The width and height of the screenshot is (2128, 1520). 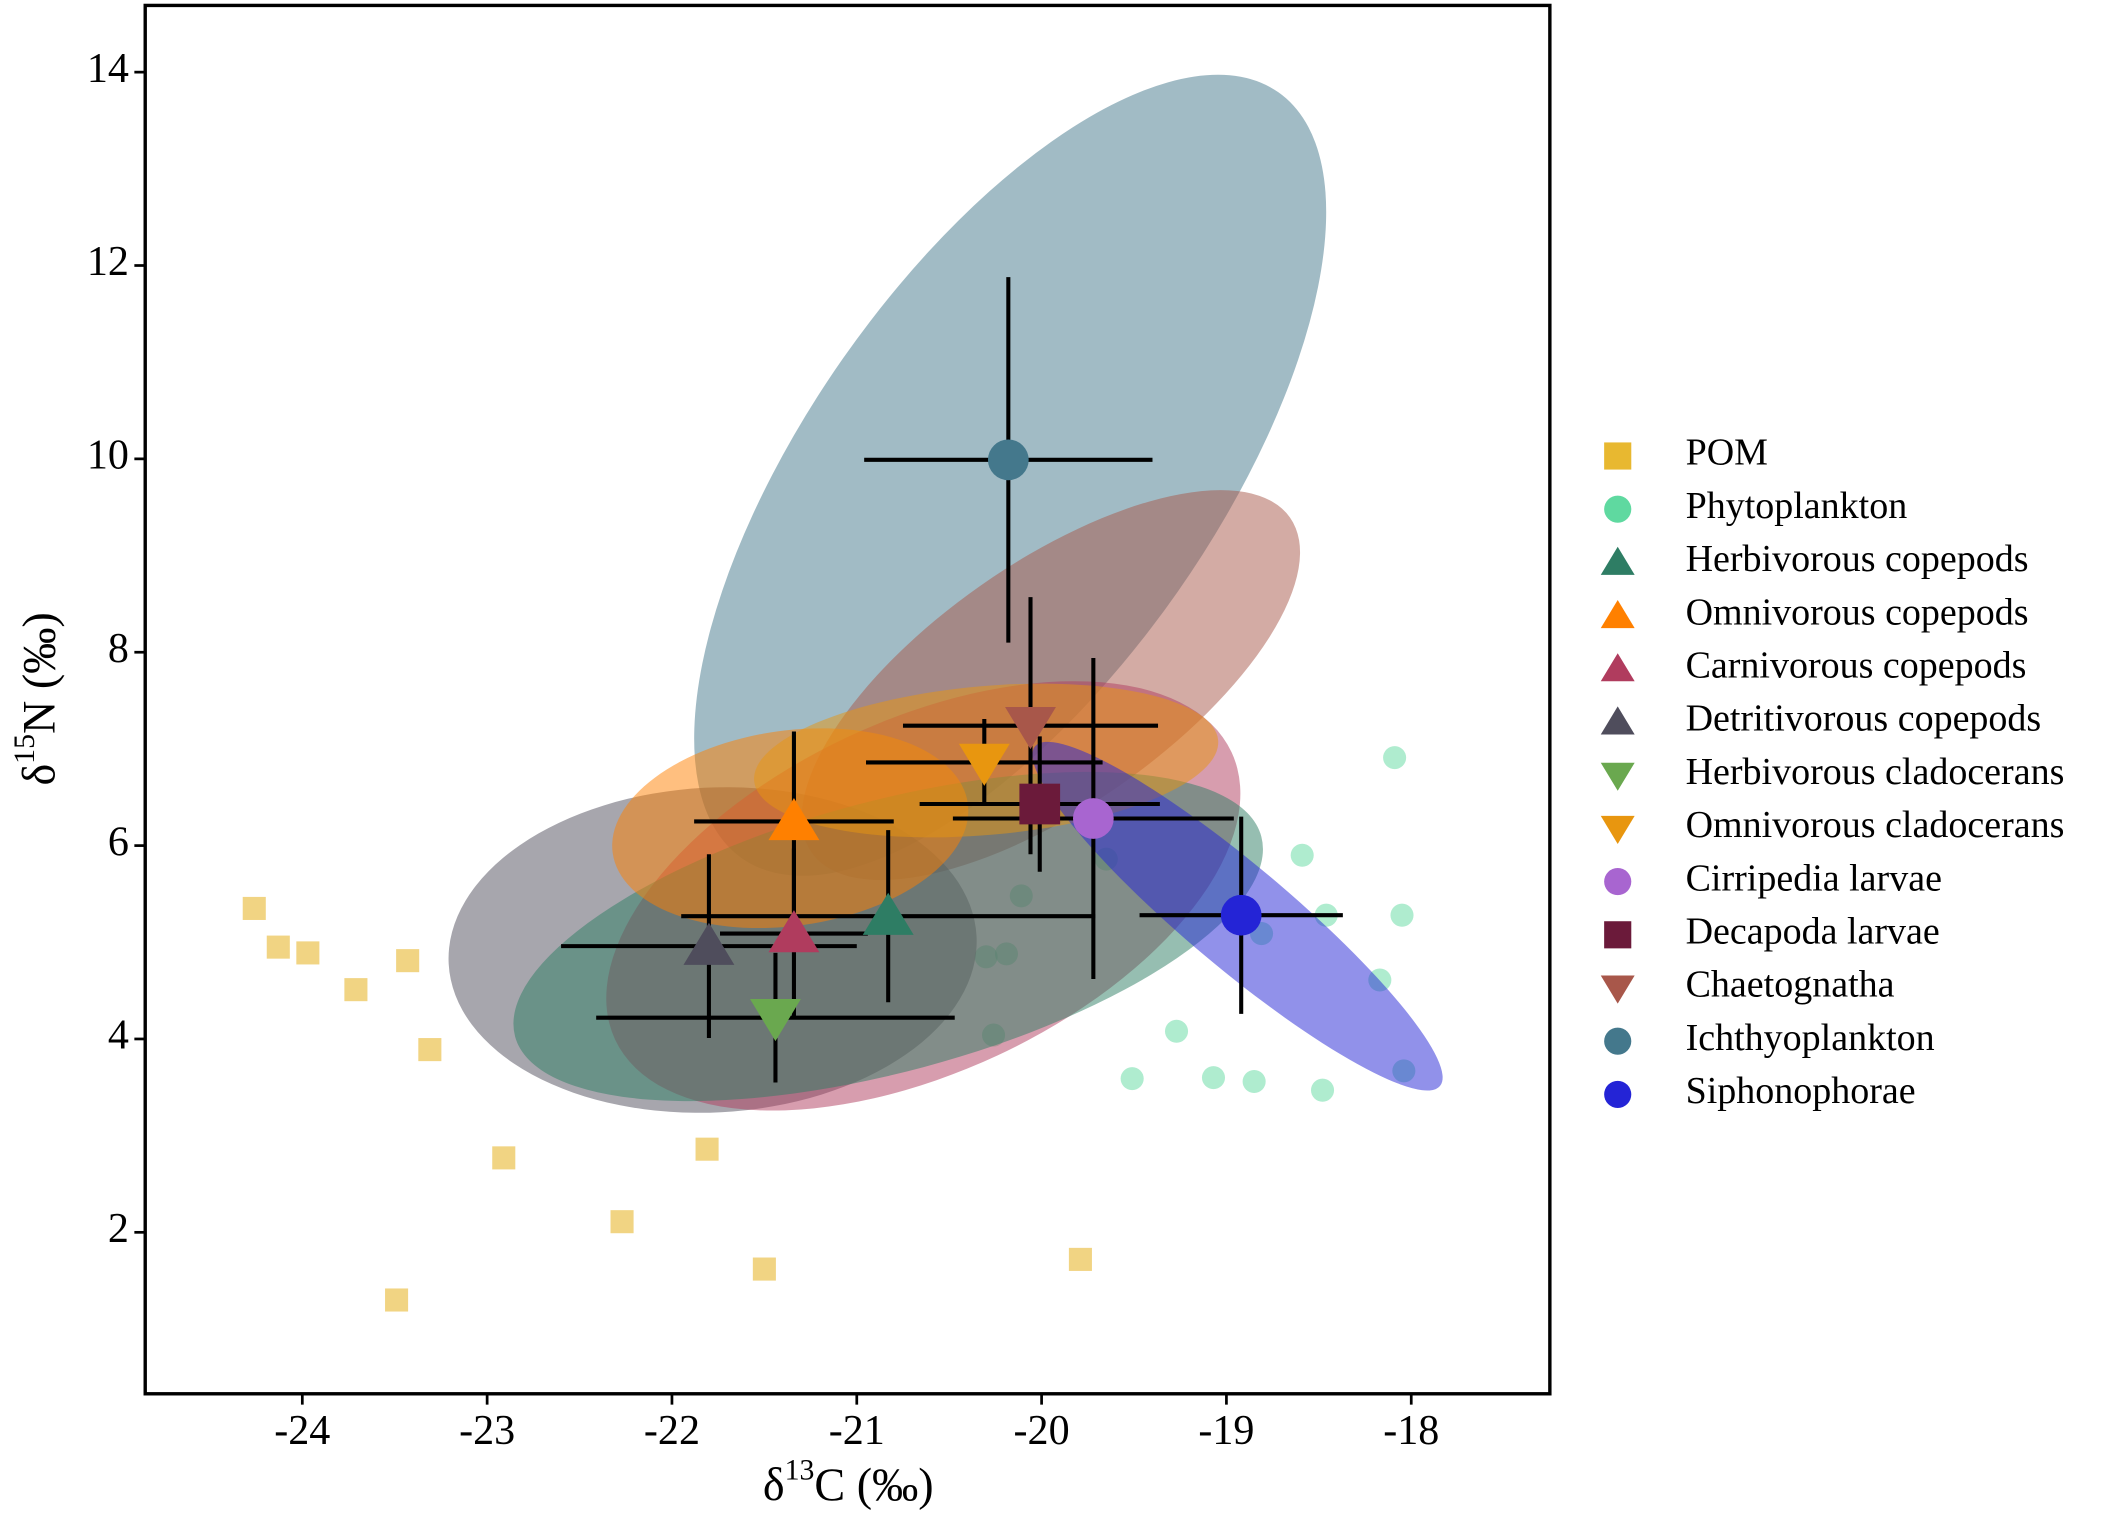 I want to click on y-axis-label: δ15N (‰), so click(x=36, y=698).